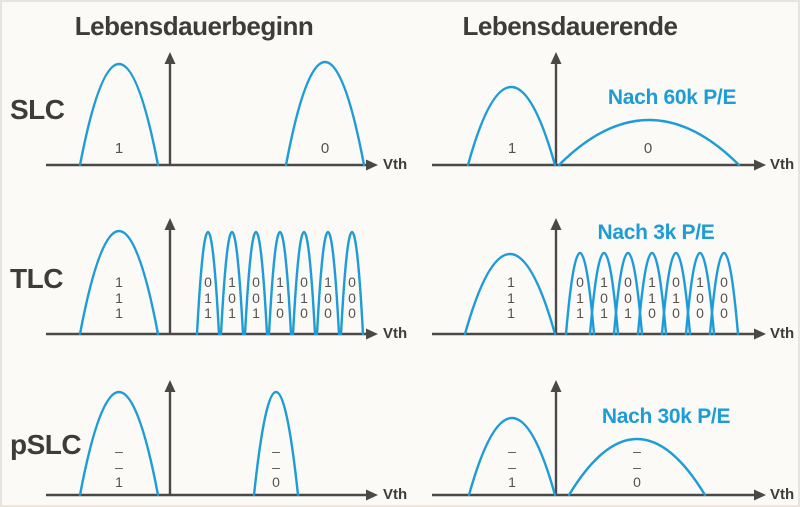  What do you see at coordinates (37, 109) in the screenshot?
I see `row-label-slc: SLC` at bounding box center [37, 109].